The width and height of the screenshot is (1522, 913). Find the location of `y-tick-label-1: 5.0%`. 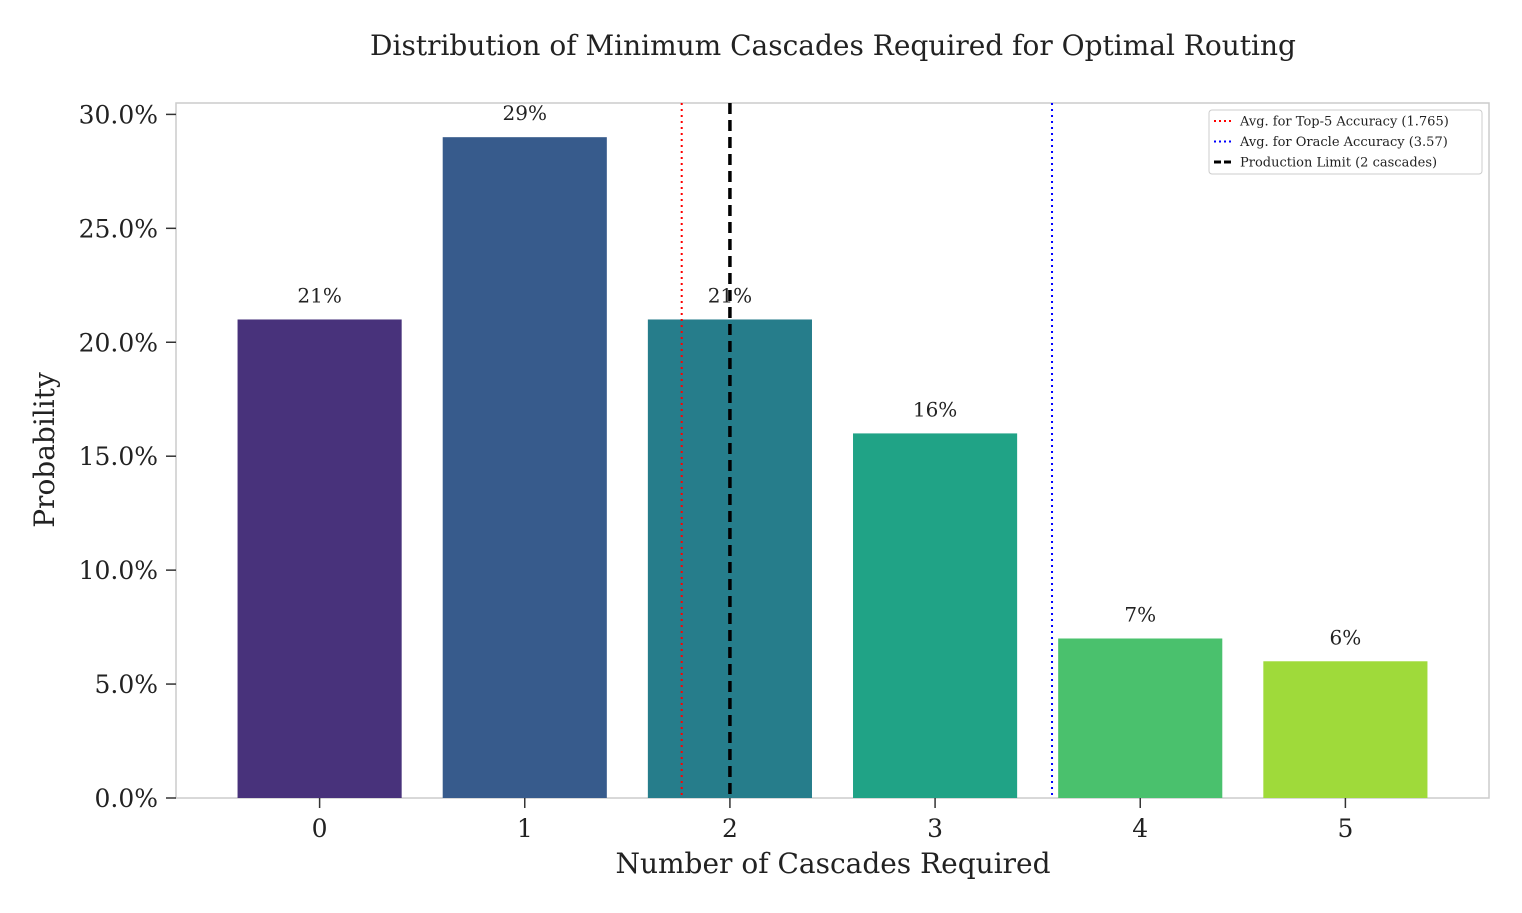

y-tick-label-1: 5.0% is located at coordinates (126, 684).